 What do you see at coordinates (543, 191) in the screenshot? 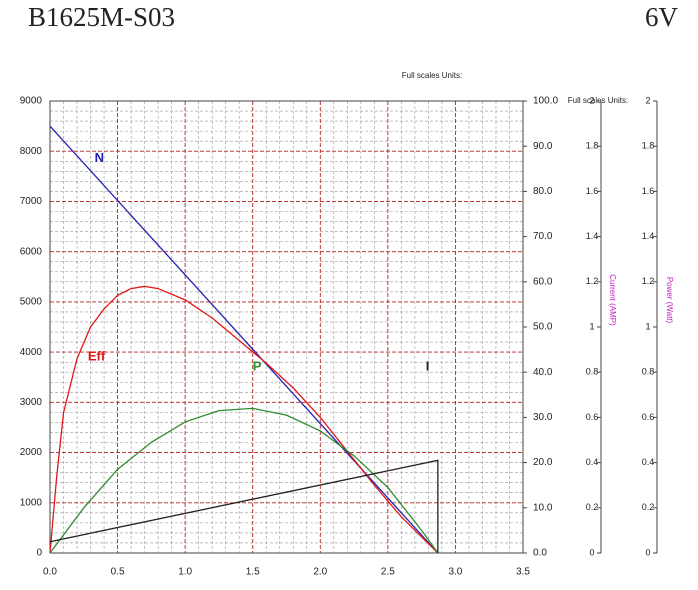
I see `y2-tick-label: 80.0` at bounding box center [543, 191].